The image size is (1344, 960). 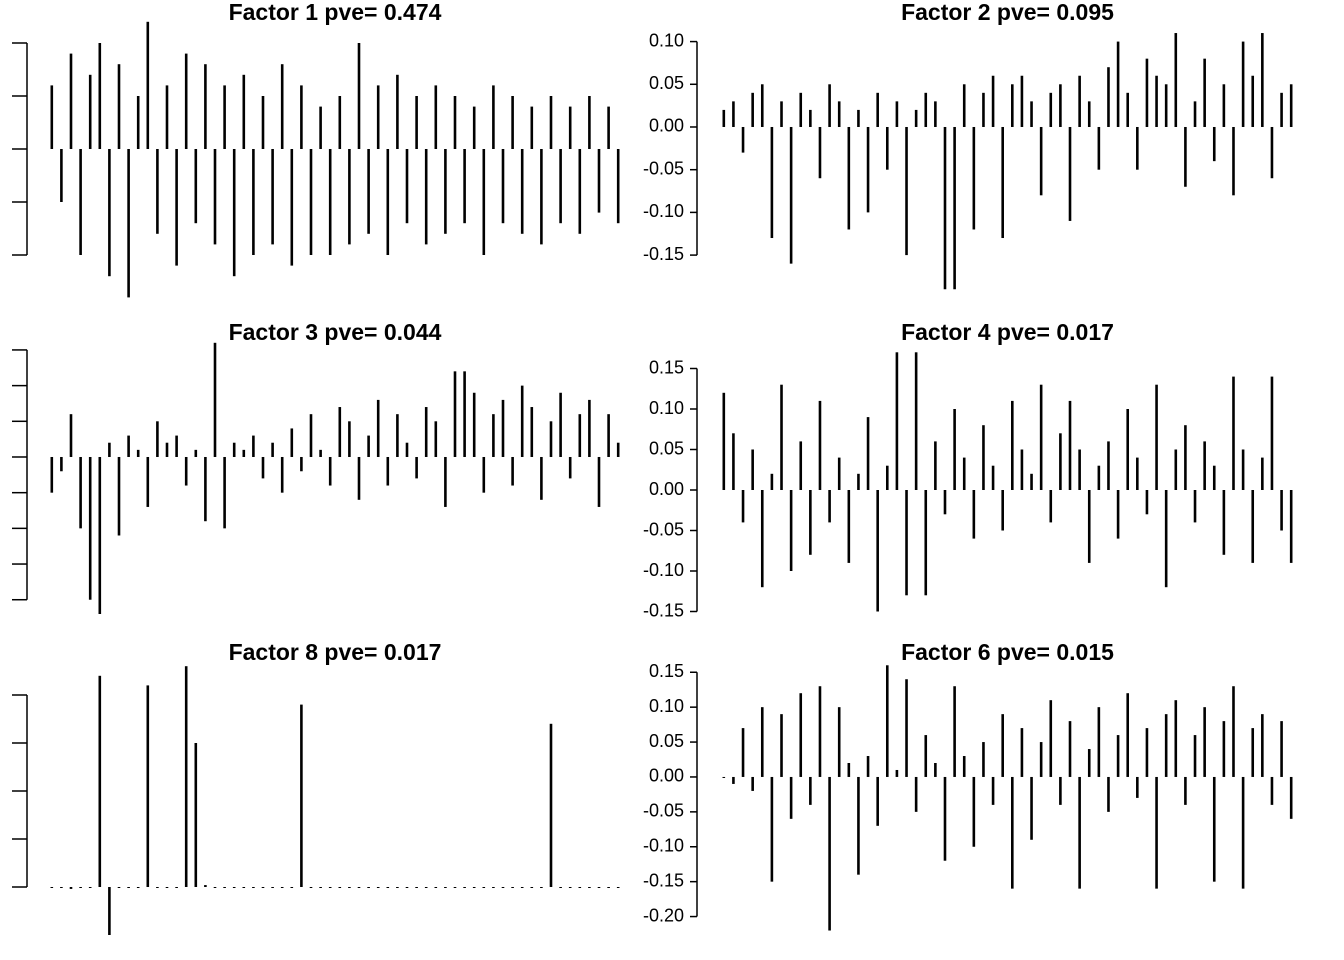 I want to click on panel-title: Factor 1 pve= 0.474, so click(x=335, y=12).